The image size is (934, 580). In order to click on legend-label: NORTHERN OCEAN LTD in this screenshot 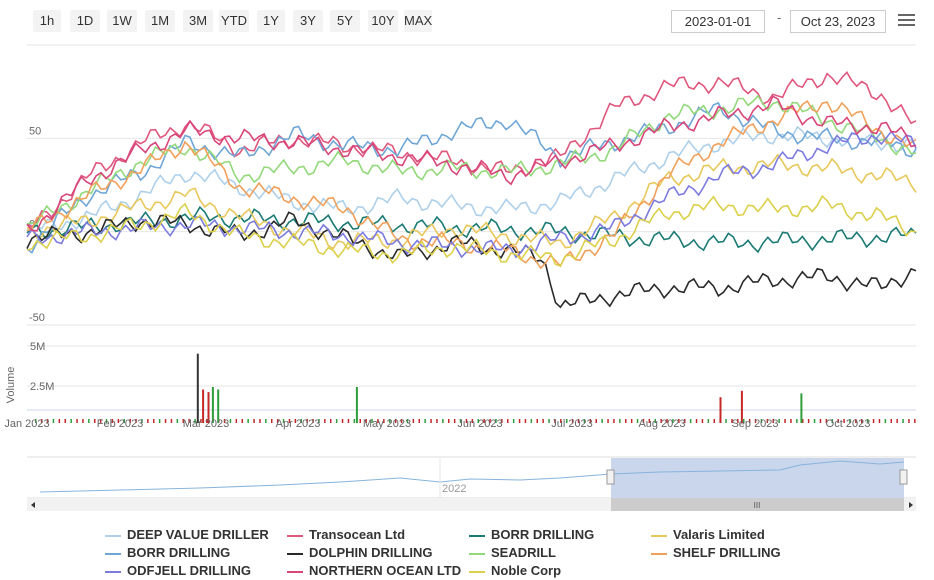, I will do `click(385, 570)`.